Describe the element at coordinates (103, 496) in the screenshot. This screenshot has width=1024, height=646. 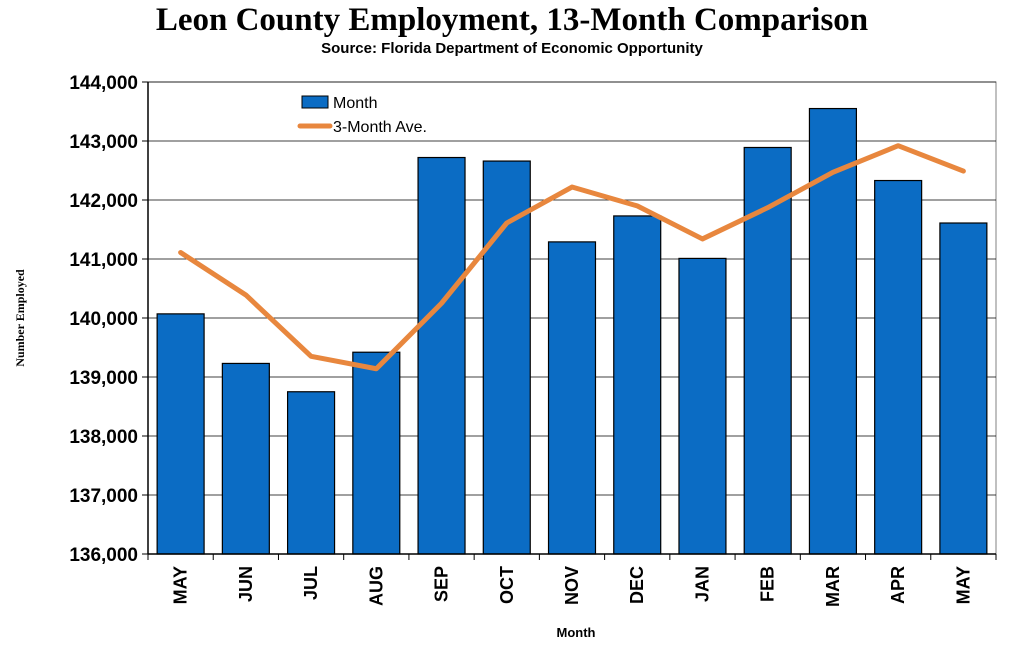
I see `y-tick-label: 137,000` at that location.